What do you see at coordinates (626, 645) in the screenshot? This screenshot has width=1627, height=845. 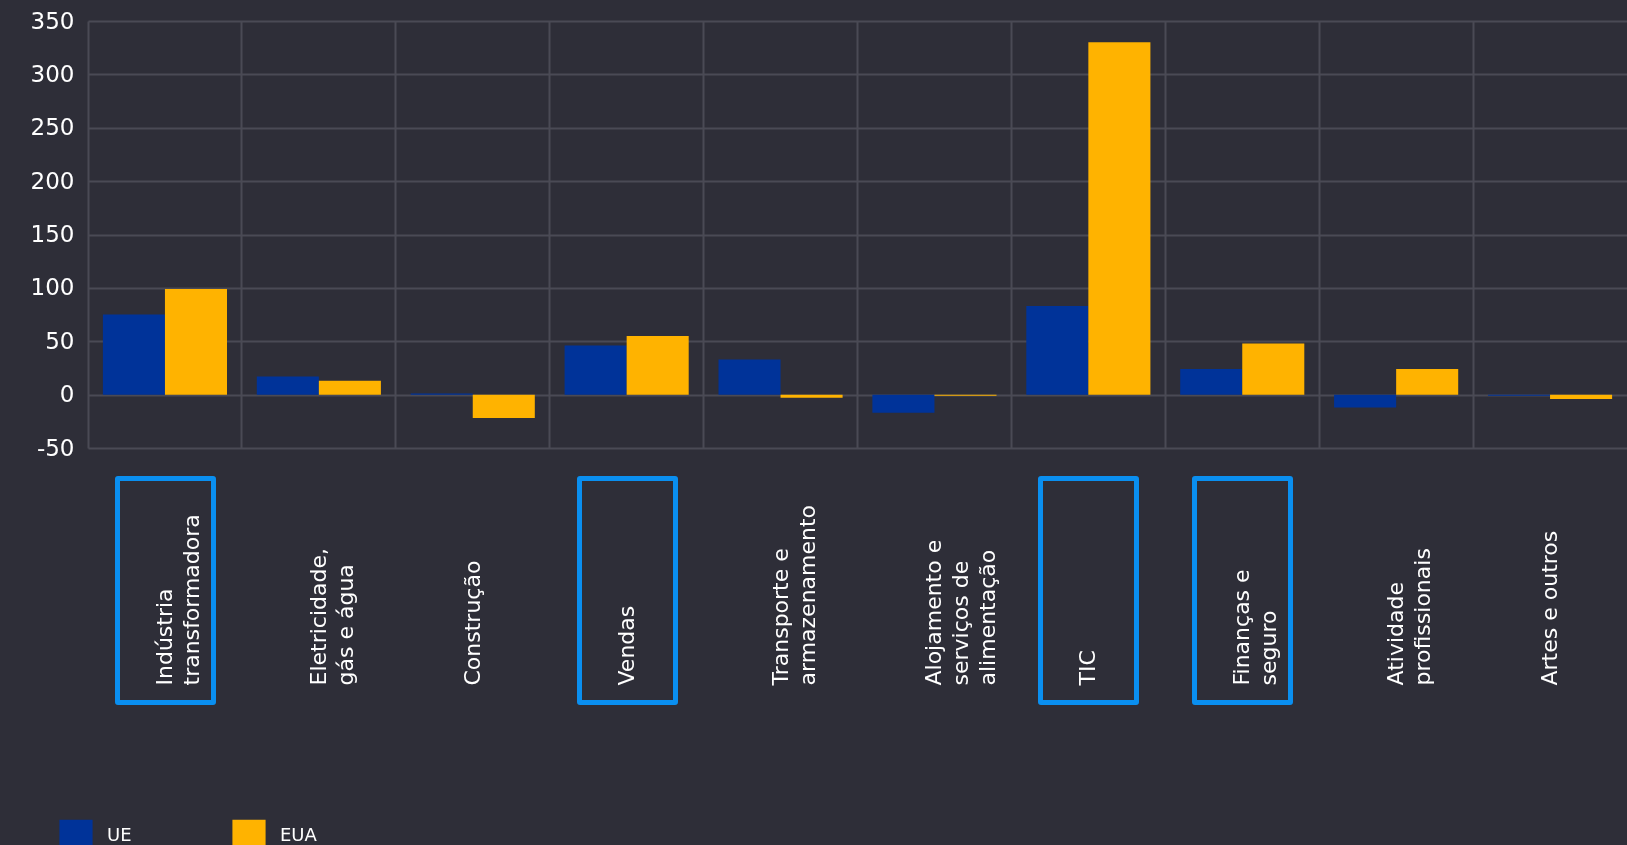 I see `x-tick-label: Vendas` at bounding box center [626, 645].